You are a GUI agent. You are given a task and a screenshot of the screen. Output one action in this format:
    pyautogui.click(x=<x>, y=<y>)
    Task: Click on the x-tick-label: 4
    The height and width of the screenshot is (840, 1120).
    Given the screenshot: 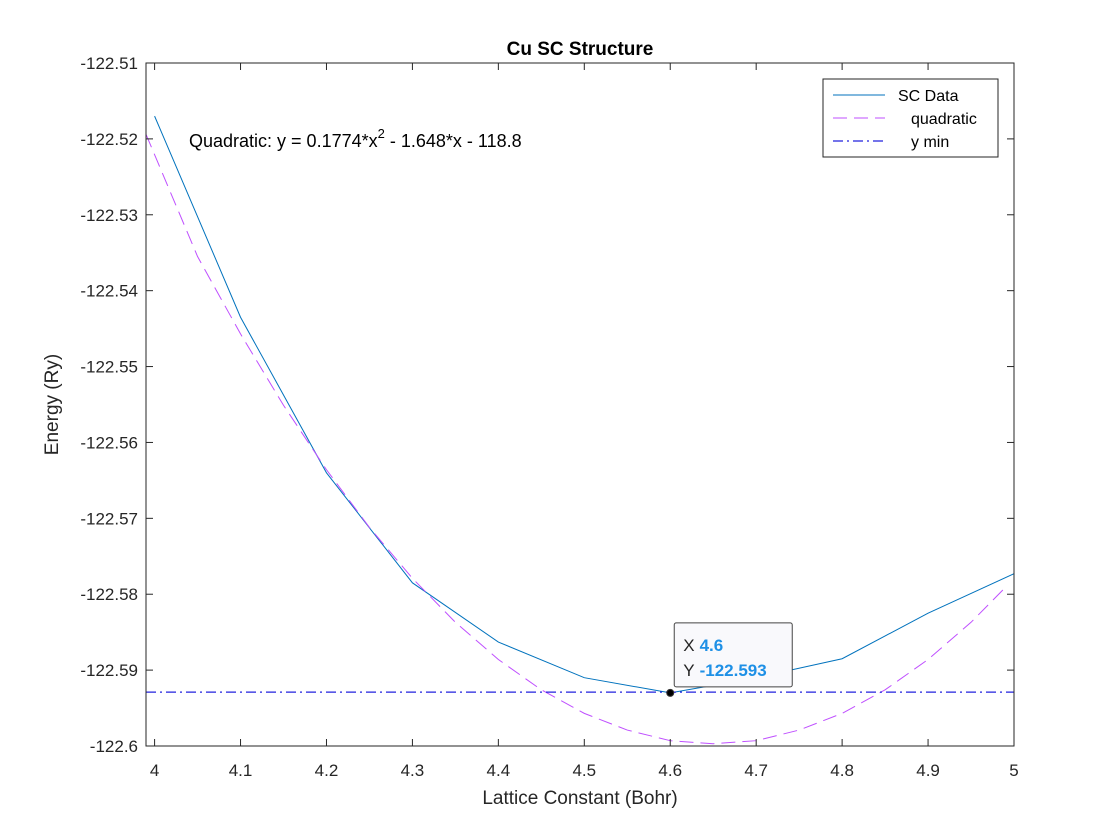 What is the action you would take?
    pyautogui.click(x=154, y=770)
    